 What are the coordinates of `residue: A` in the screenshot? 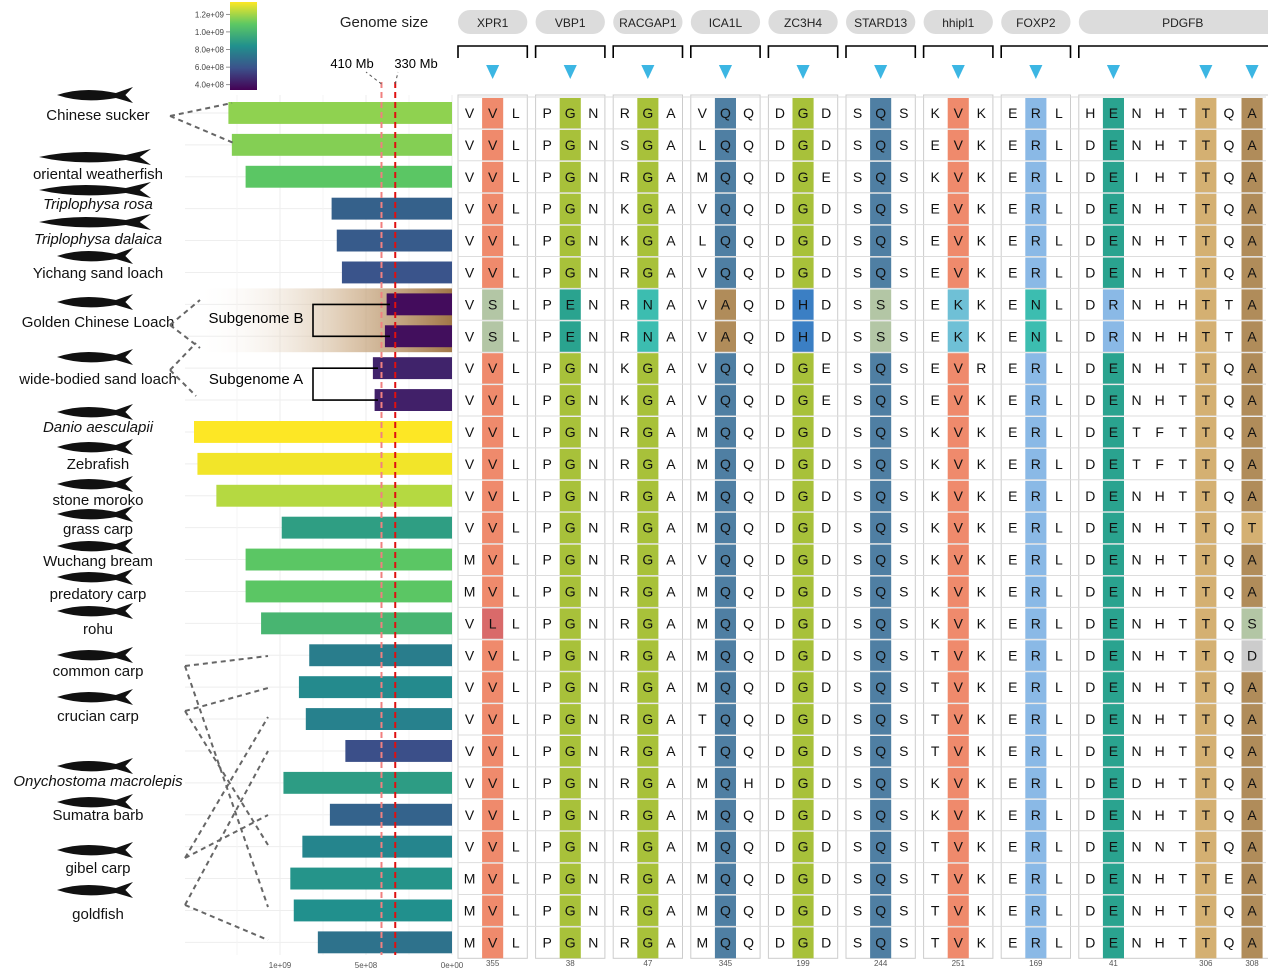 It's located at (671, 368).